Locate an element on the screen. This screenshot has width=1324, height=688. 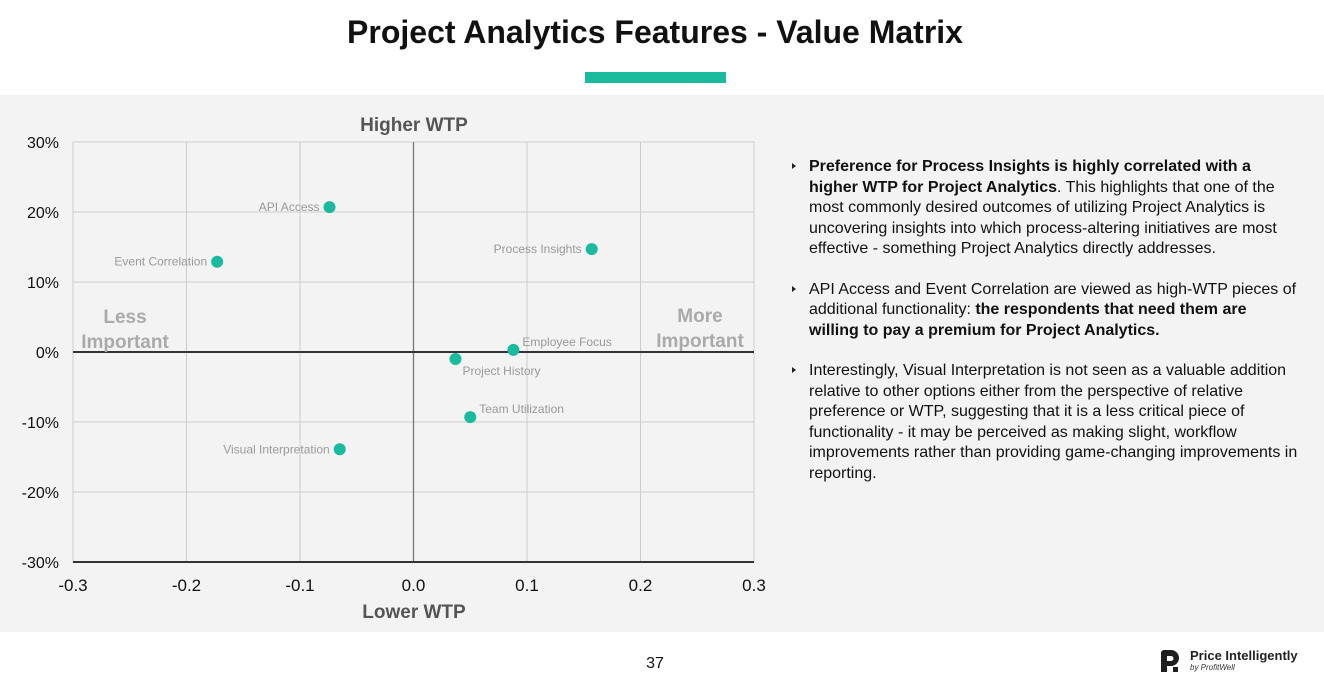
point-event-correlation is located at coordinates (217, 261).